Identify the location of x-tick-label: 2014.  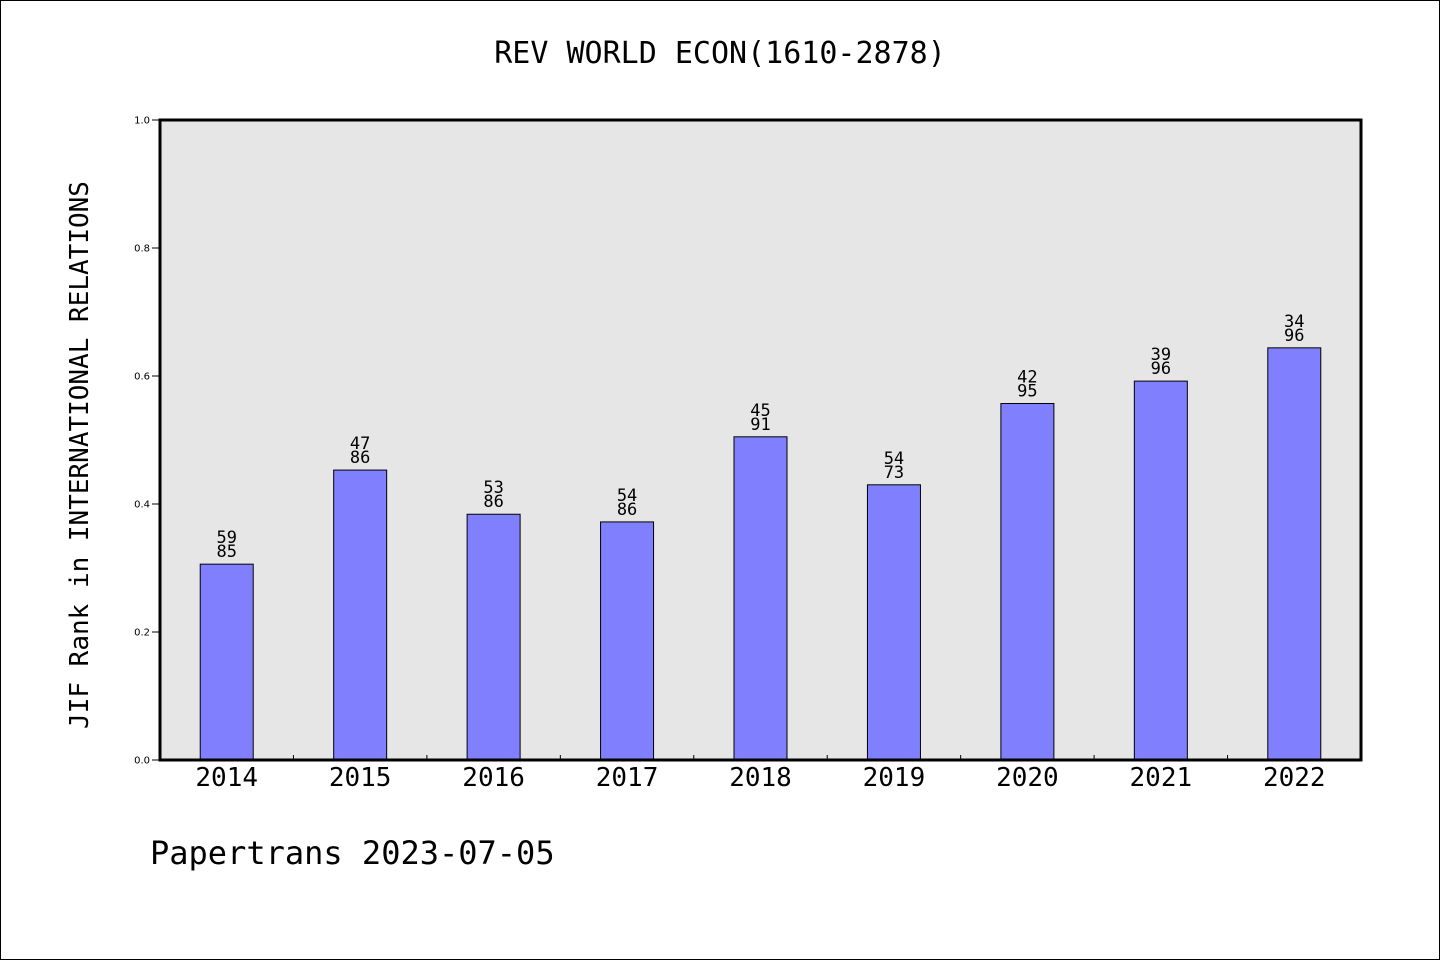
(226, 778).